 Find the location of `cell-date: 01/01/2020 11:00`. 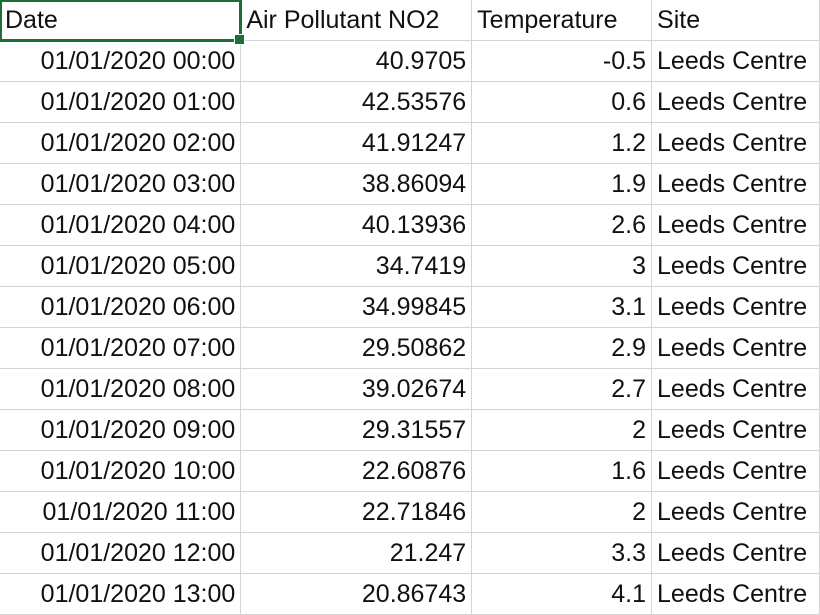

cell-date: 01/01/2020 11:00 is located at coordinates (121, 512).